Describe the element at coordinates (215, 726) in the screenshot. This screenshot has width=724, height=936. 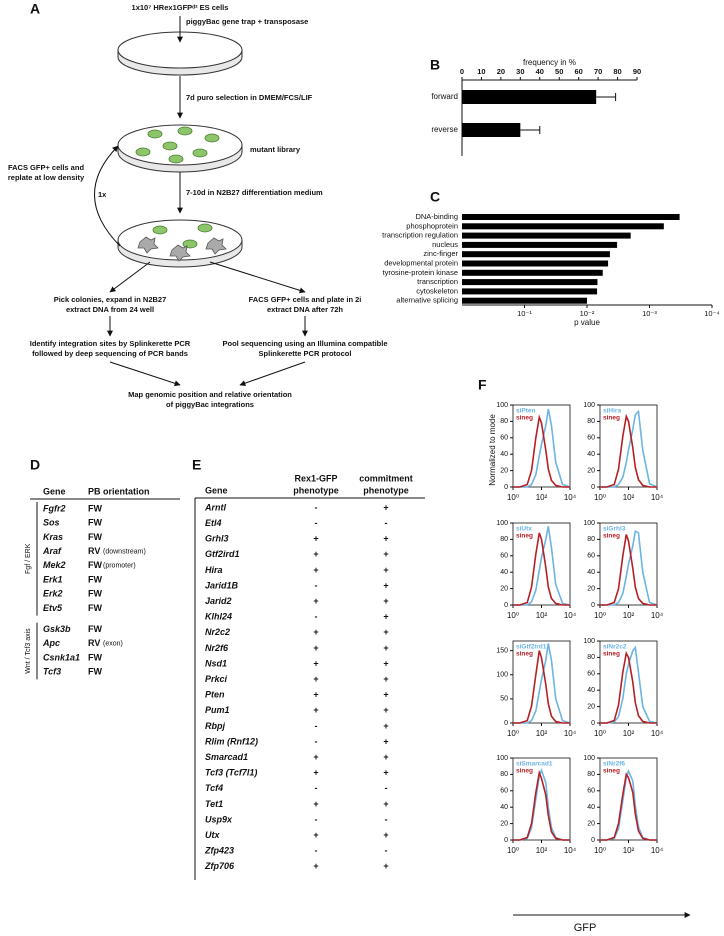
I see `gene-name: Rbpj` at that location.